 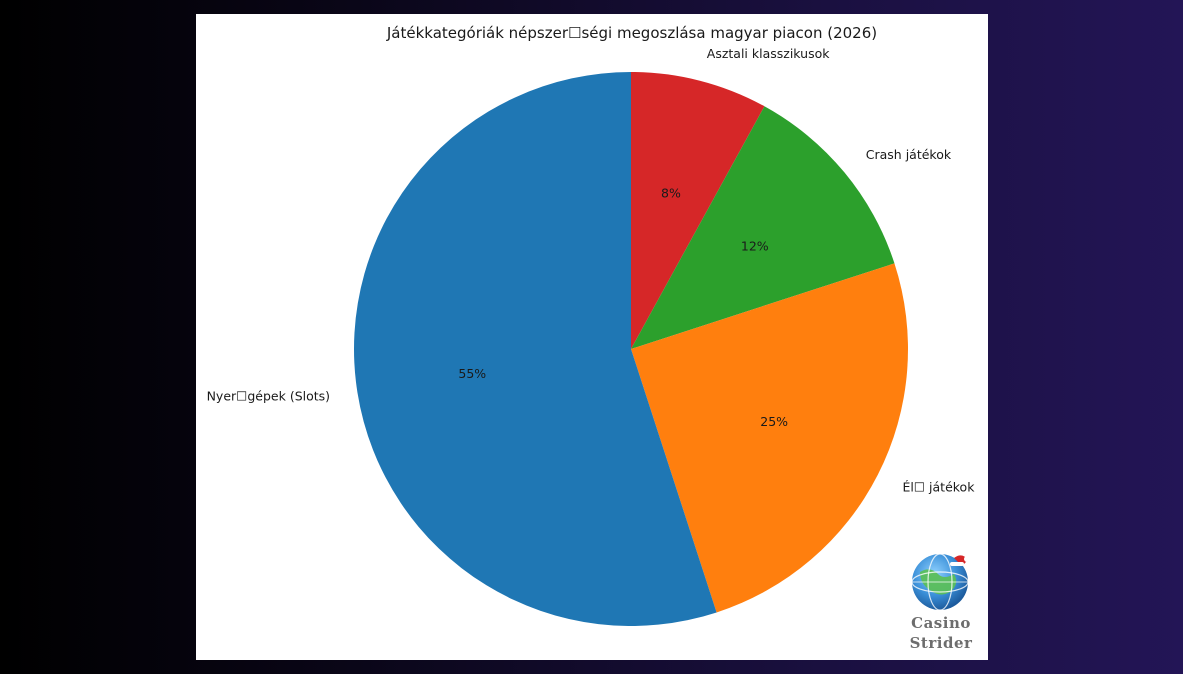 I want to click on pie-slice-crash-j-t-kok, so click(x=763, y=227).